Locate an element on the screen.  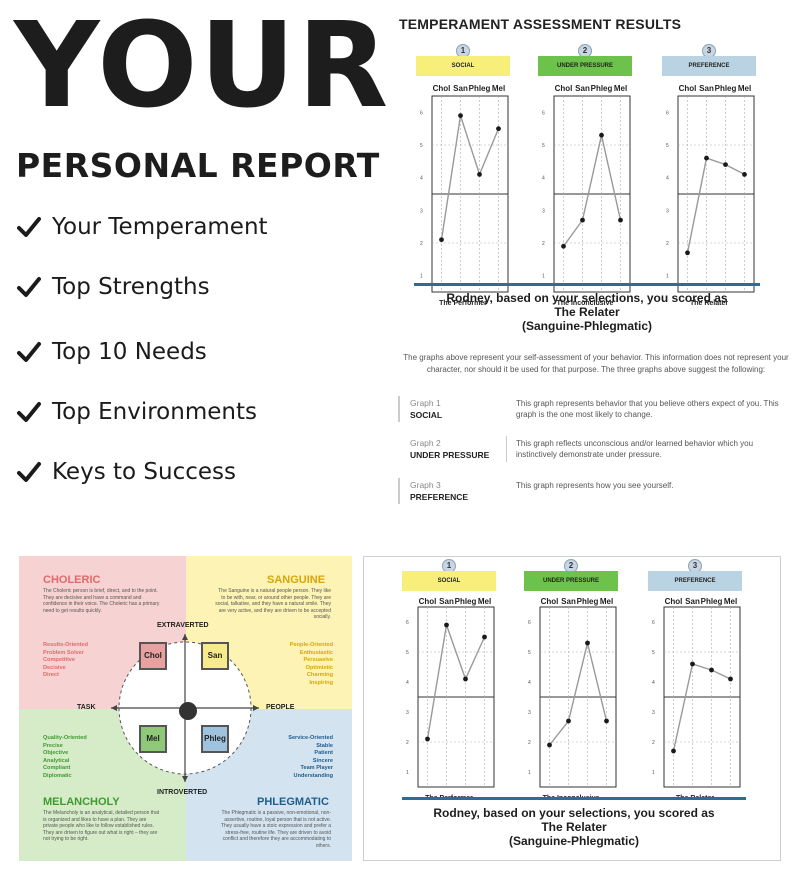
arrow-right-icon is located at coordinates (256, 708).